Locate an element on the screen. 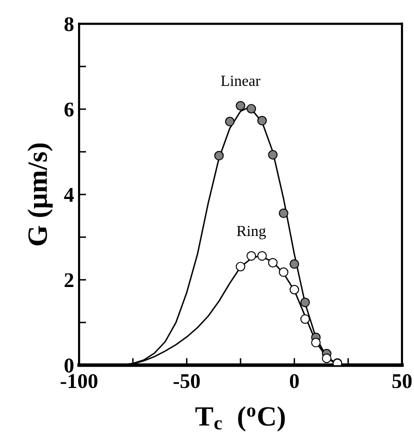  y-axis-title: G (μm/s) is located at coordinates (40, 194).